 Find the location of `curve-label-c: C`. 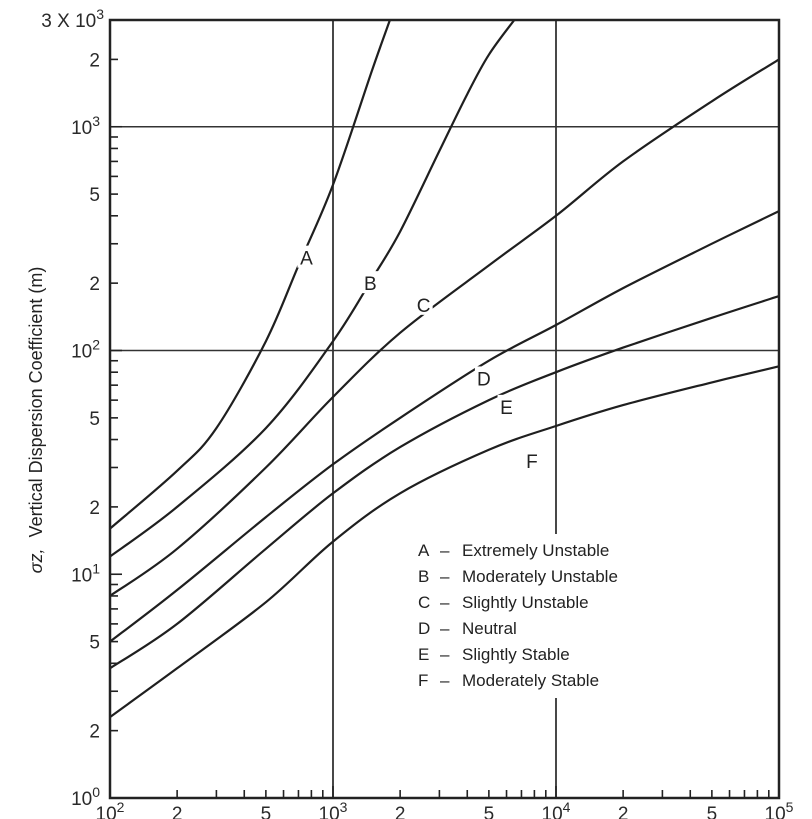

curve-label-c: C is located at coordinates (424, 306).